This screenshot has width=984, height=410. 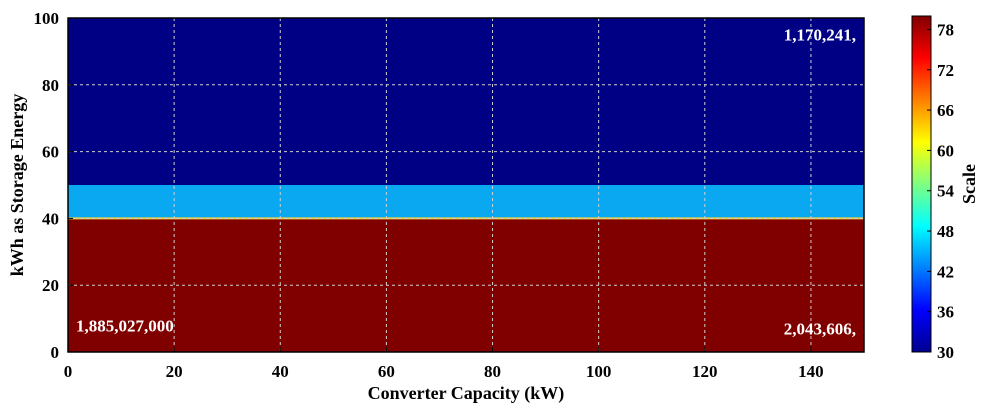 I want to click on value-annotation-2: 2,043,606,, so click(x=820, y=329).